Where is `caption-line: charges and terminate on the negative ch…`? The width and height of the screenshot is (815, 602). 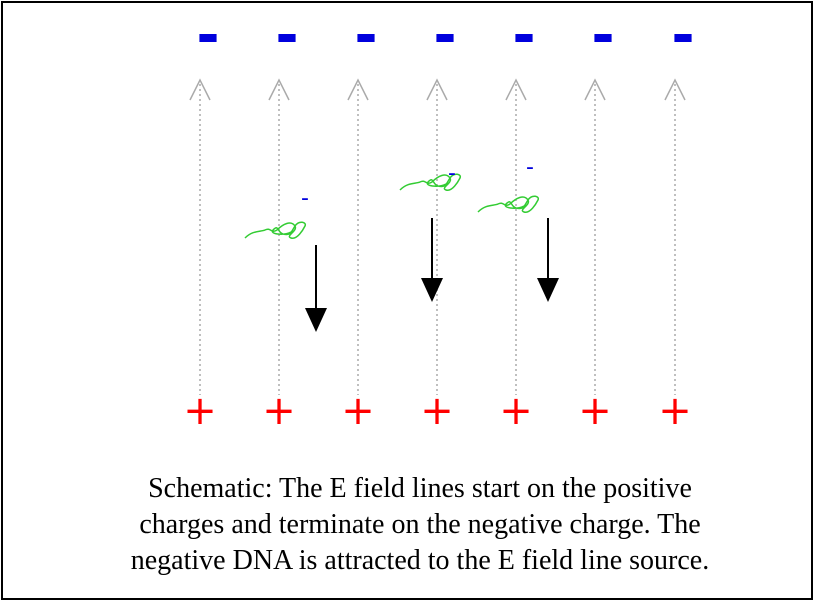
caption-line: charges and terminate on the negative ch… is located at coordinates (419, 524).